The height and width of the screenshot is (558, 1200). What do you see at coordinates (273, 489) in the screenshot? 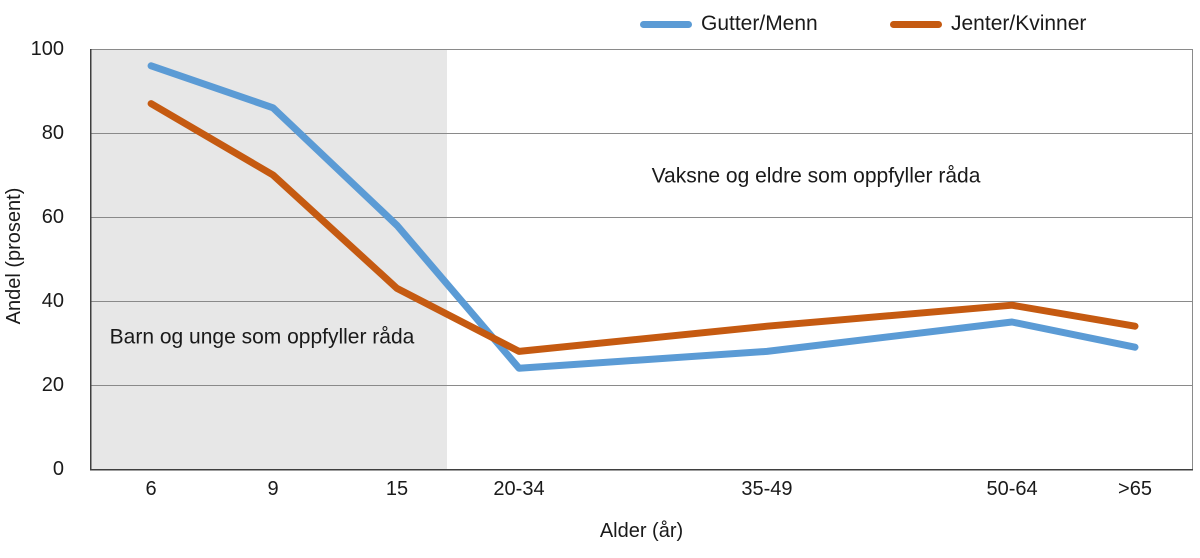
I see `x-tick-label: 9` at bounding box center [273, 489].